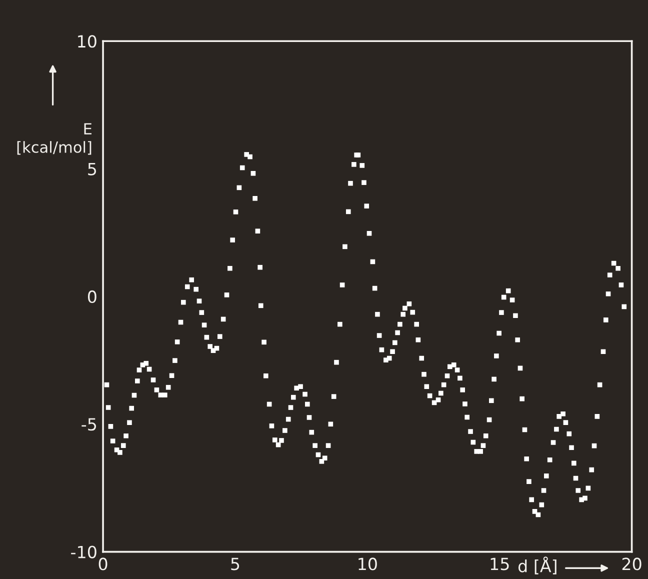 Image resolution: width=648 pixels, height=579 pixels. Describe the element at coordinates (54, 139) in the screenshot. I see `y-axis-title: E [kcal/mol]` at that location.